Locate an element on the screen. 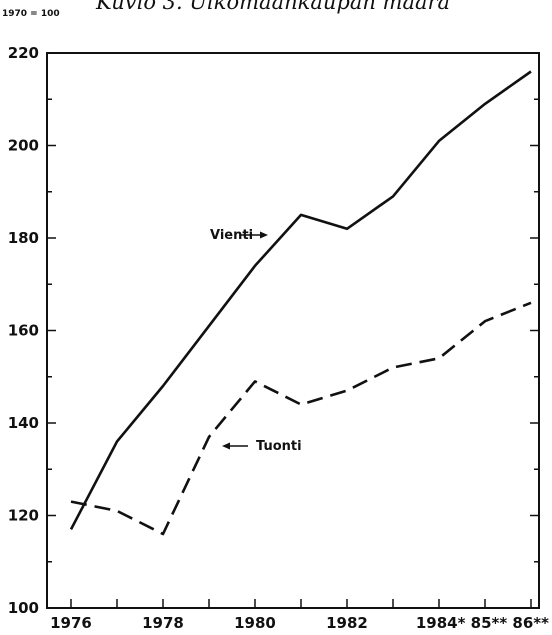 This screenshot has height=635, width=552. annotation-vienti-label: Vienti is located at coordinates (231, 235).